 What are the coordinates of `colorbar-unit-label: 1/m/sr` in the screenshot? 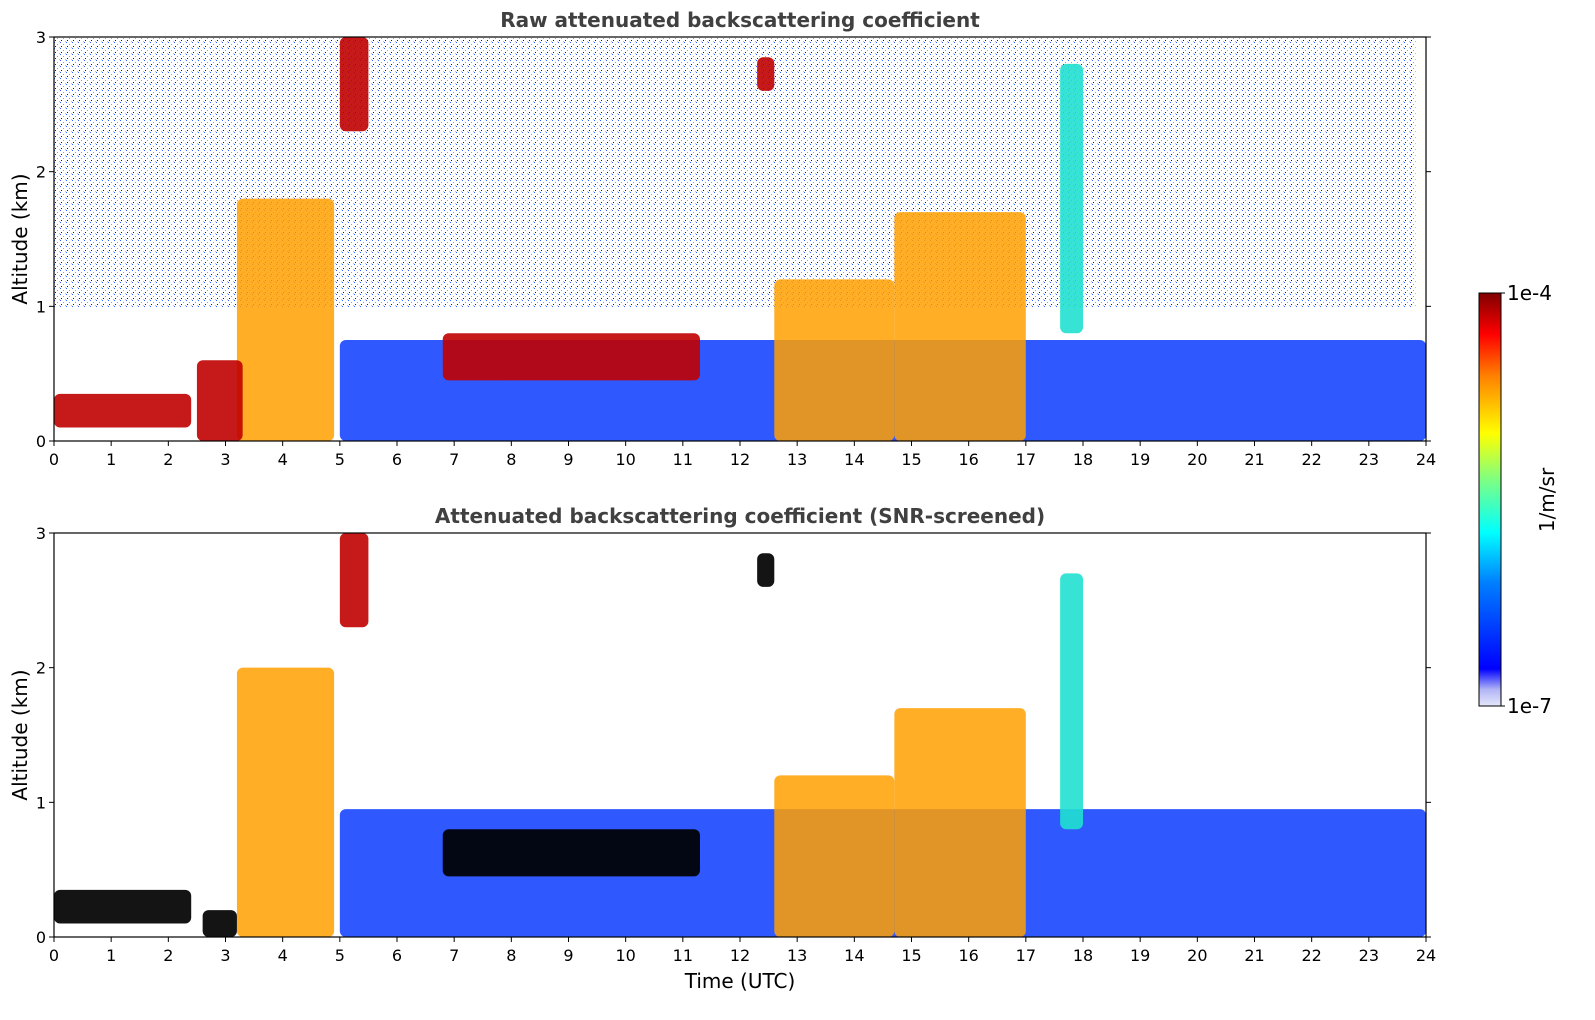 It's located at (1547, 499).